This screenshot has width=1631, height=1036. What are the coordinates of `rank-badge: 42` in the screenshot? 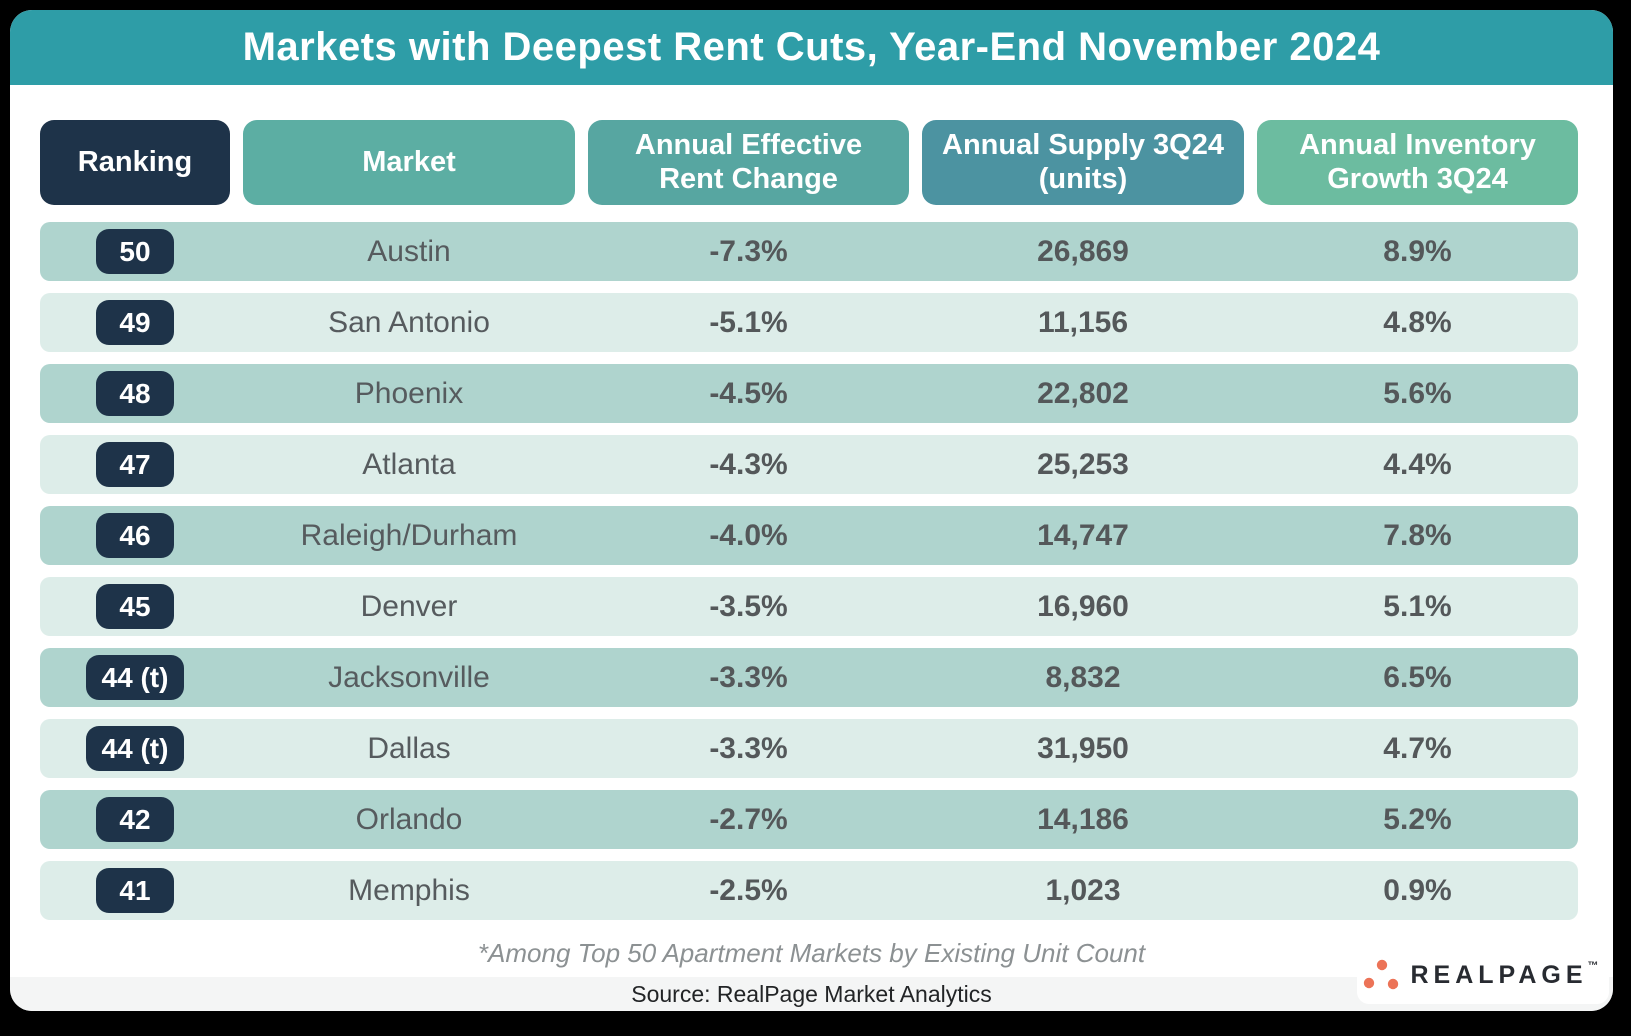 It's located at (135, 819).